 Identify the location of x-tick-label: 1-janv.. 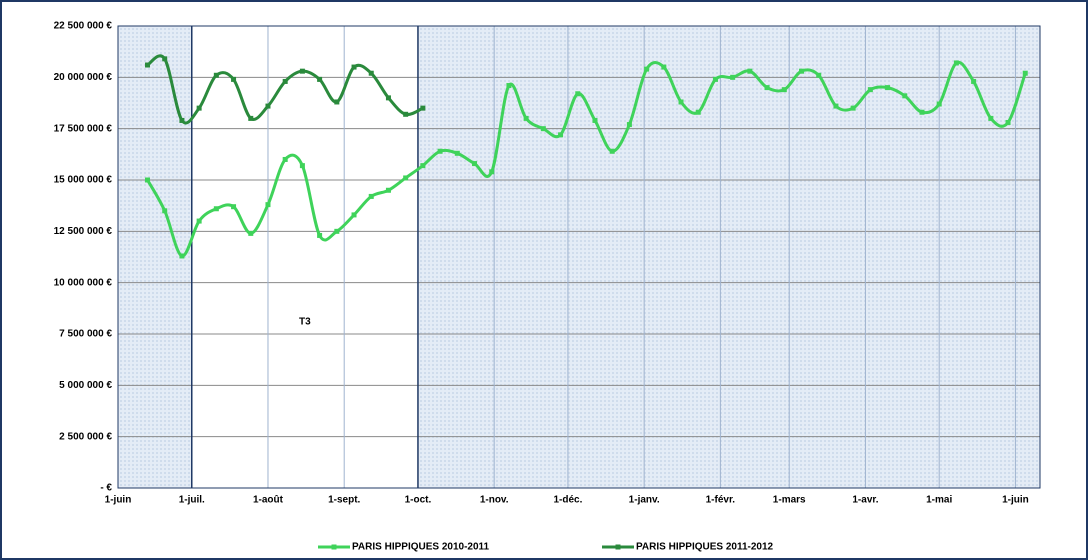
(644, 500).